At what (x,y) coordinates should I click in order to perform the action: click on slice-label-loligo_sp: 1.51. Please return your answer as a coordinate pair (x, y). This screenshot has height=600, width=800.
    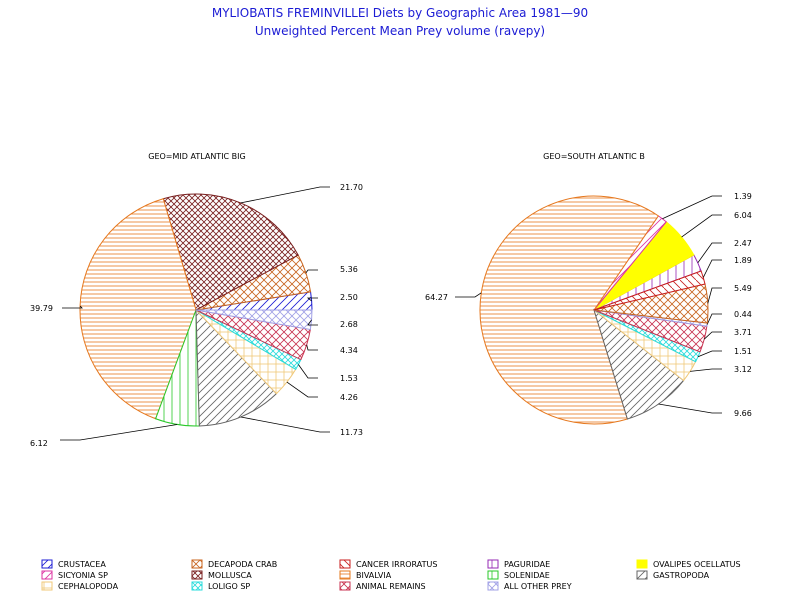
    Looking at the image, I should click on (743, 351).